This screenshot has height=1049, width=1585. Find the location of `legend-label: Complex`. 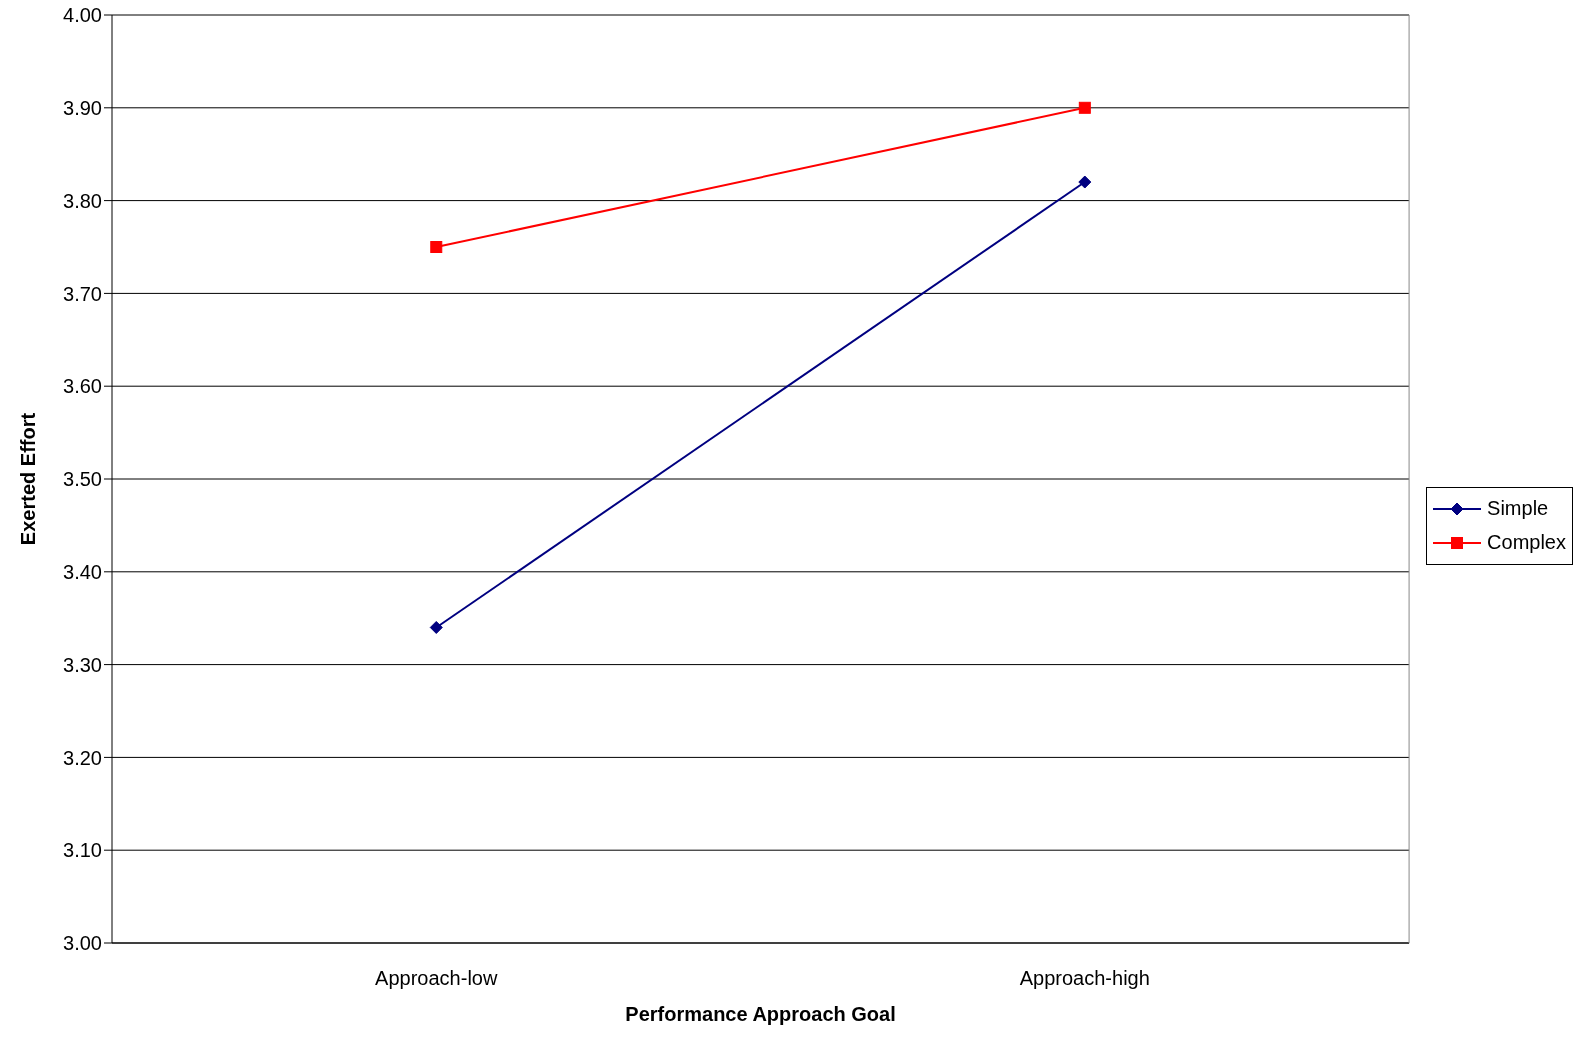

legend-label: Complex is located at coordinates (1526, 542).